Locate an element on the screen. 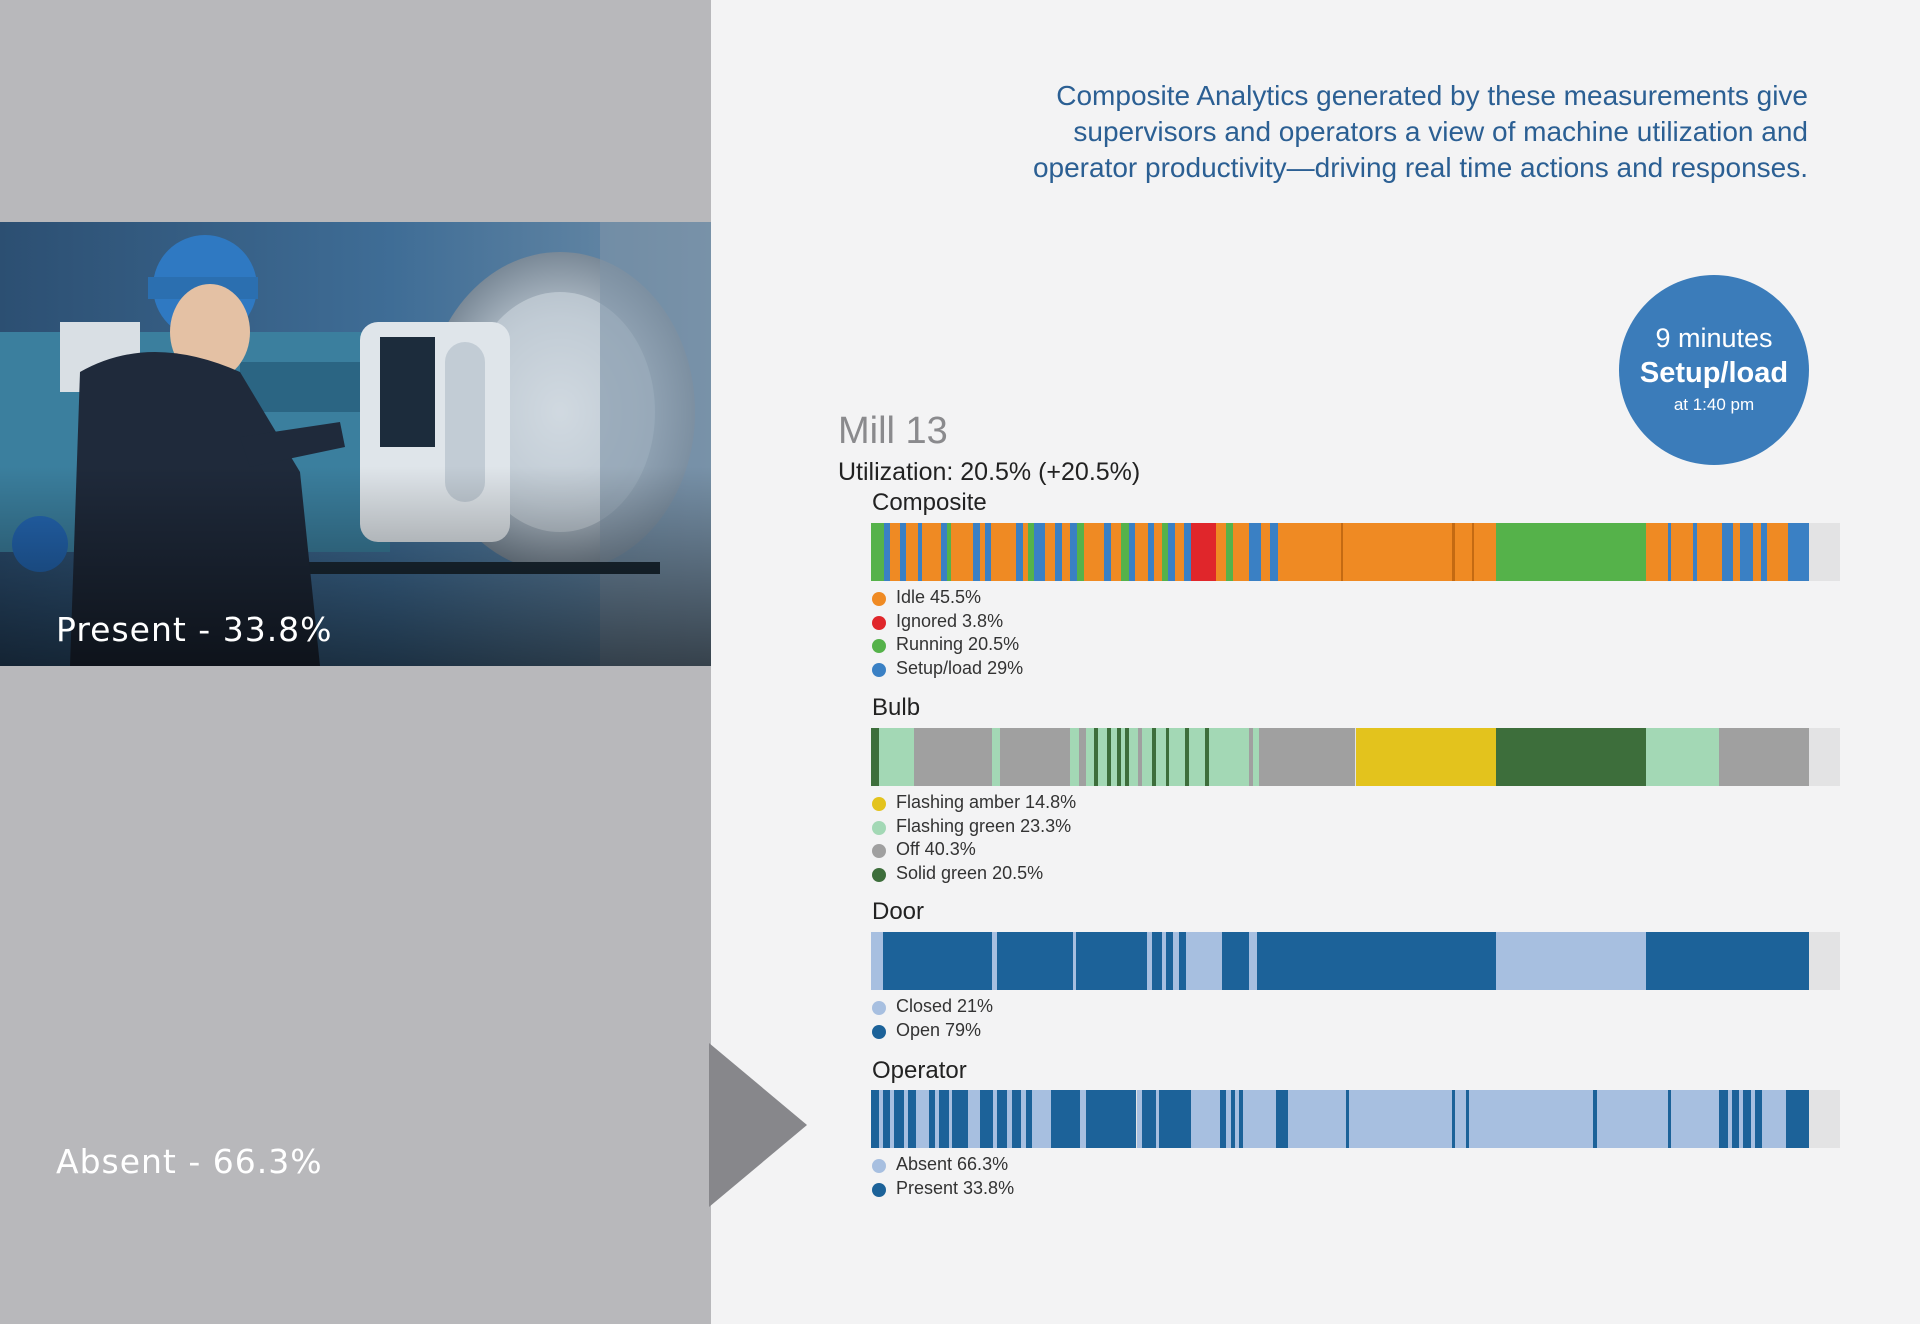 This screenshot has height=1324, width=1920. legend-label: Closed 21% is located at coordinates (945, 1006).